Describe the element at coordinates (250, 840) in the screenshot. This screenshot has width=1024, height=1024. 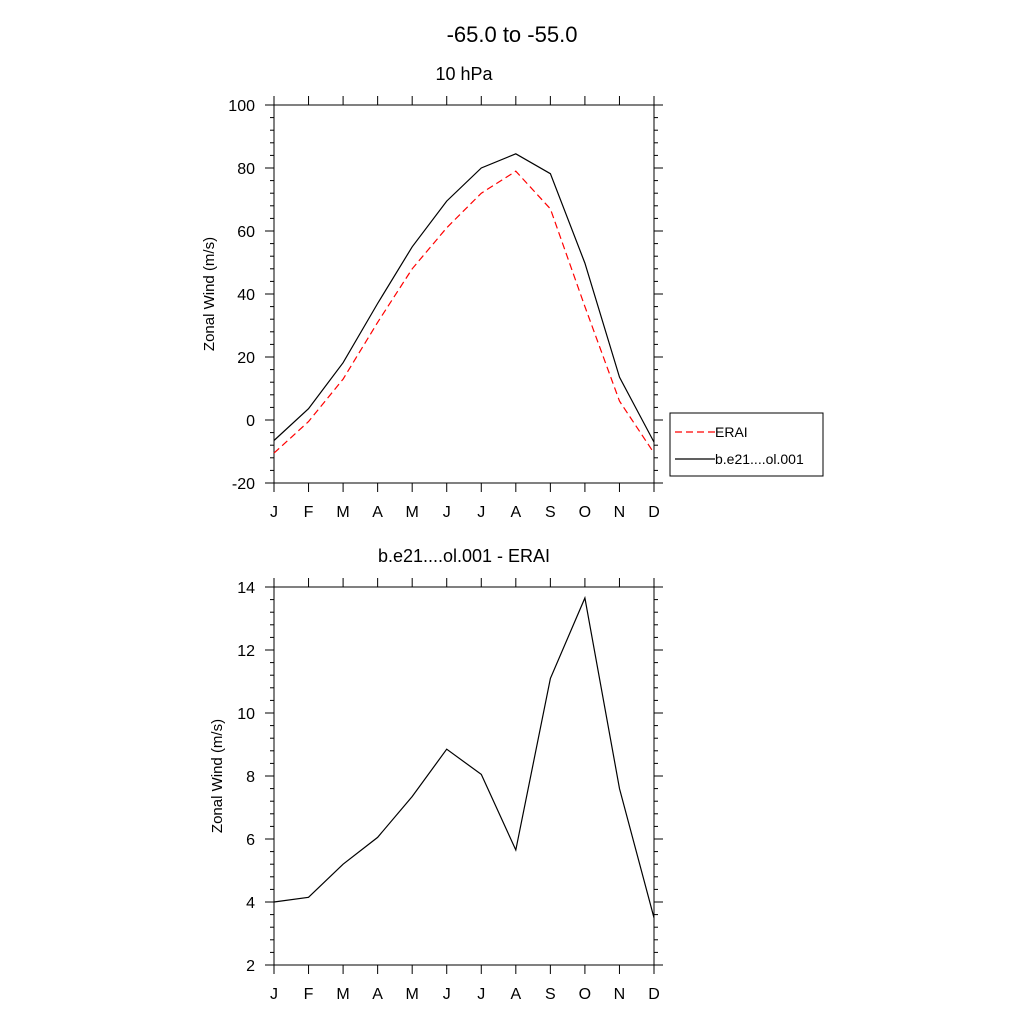
I see `y-tick-label: 6` at that location.